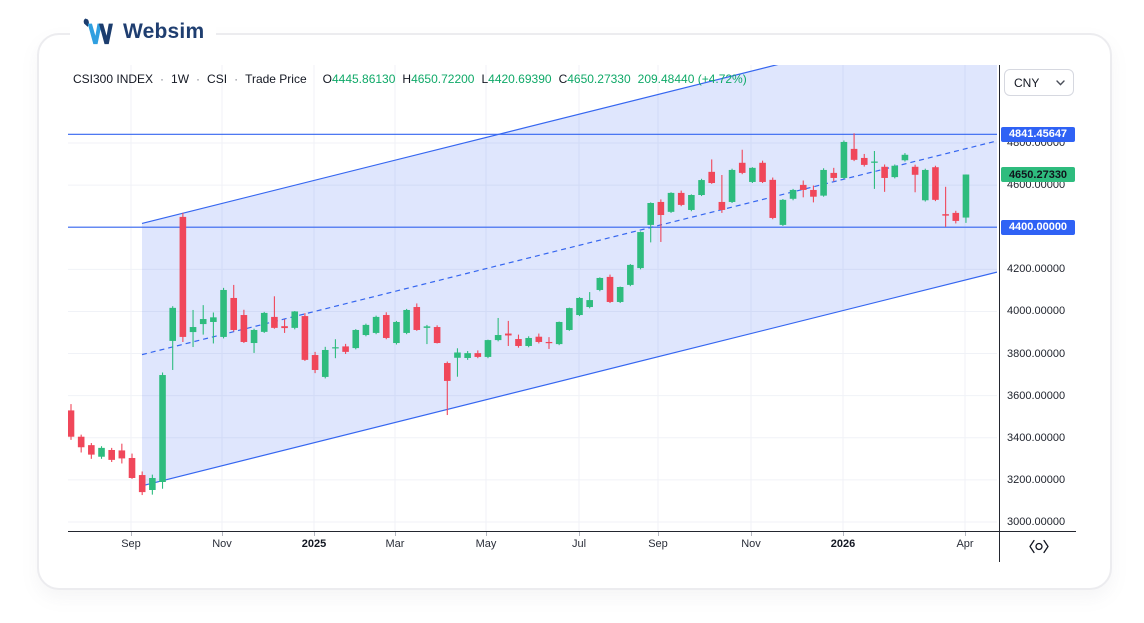  I want to click on scale-settings-icon, so click(1039, 546).